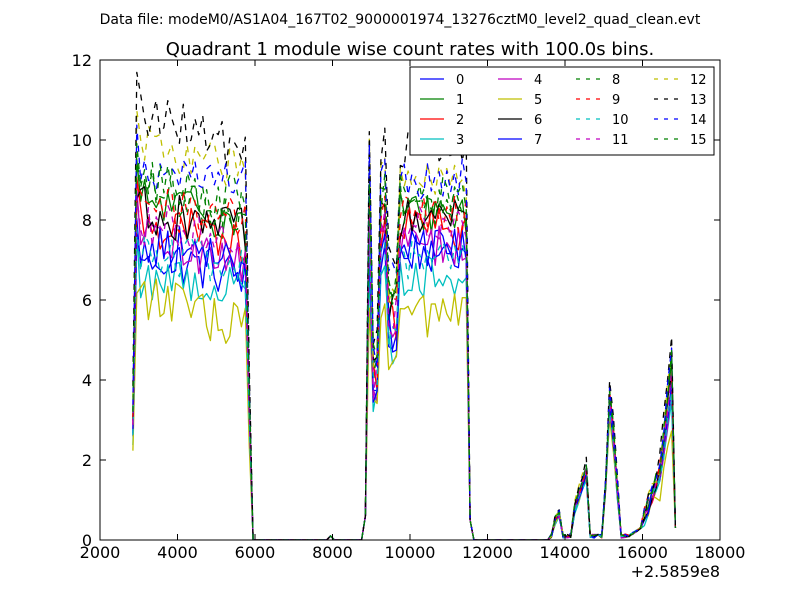  What do you see at coordinates (255, 552) in the screenshot?
I see `x-tick-label: 6000` at bounding box center [255, 552].